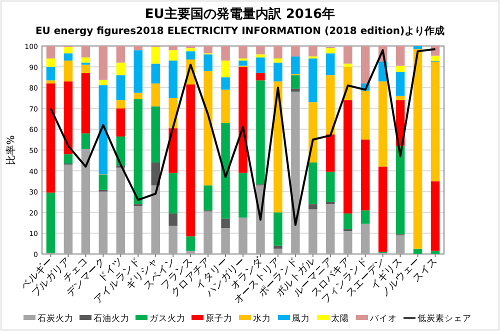 The image size is (500, 331). I want to click on legend-label: 原子力, so click(219, 318).